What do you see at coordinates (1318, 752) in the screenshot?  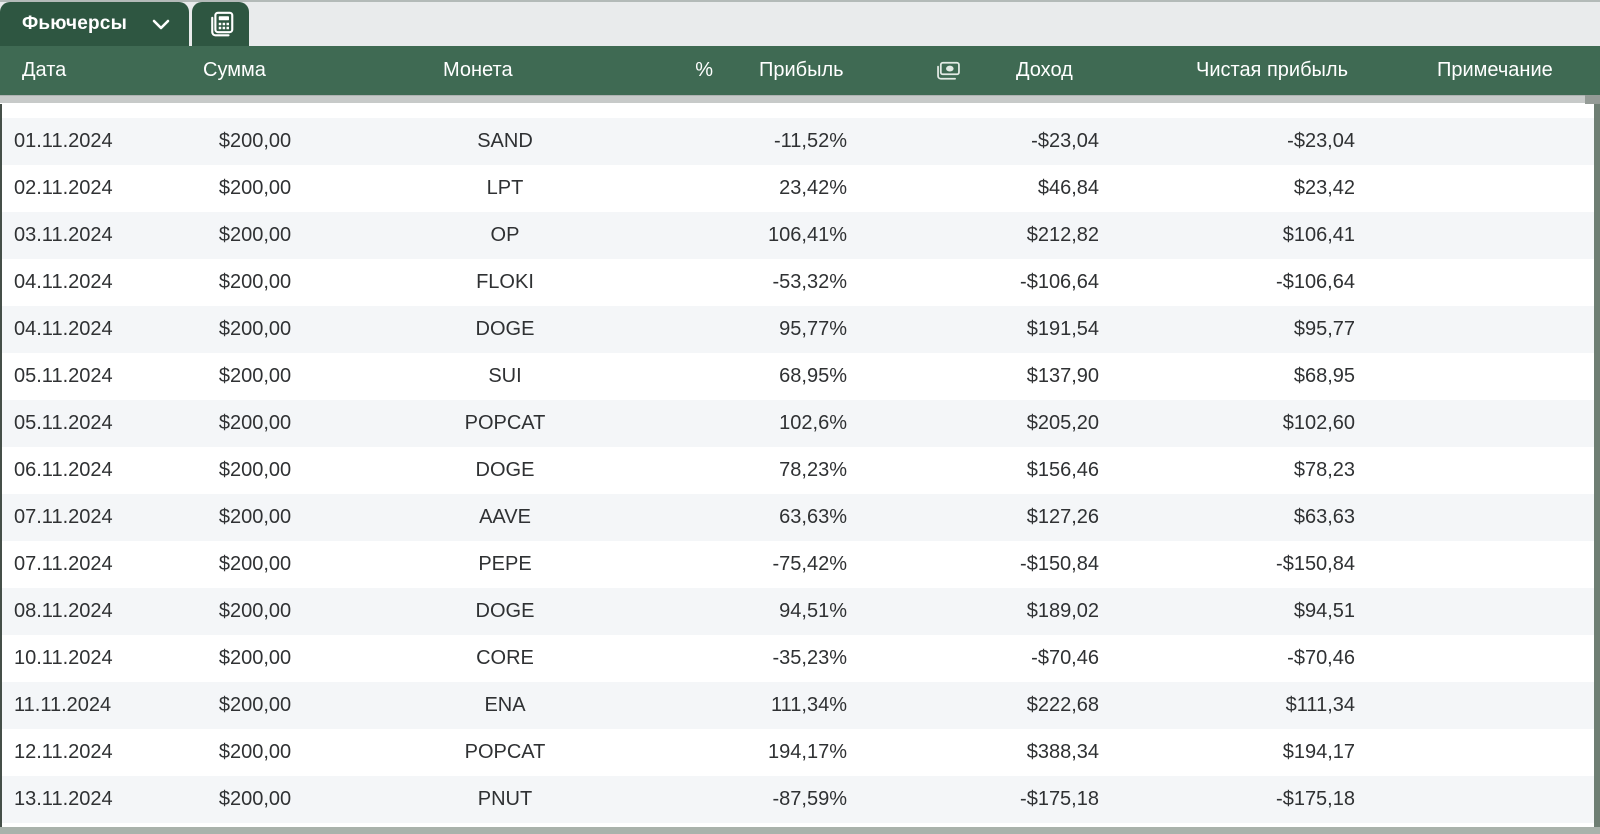 I see `cell-net-profit: $194,17` at bounding box center [1318, 752].